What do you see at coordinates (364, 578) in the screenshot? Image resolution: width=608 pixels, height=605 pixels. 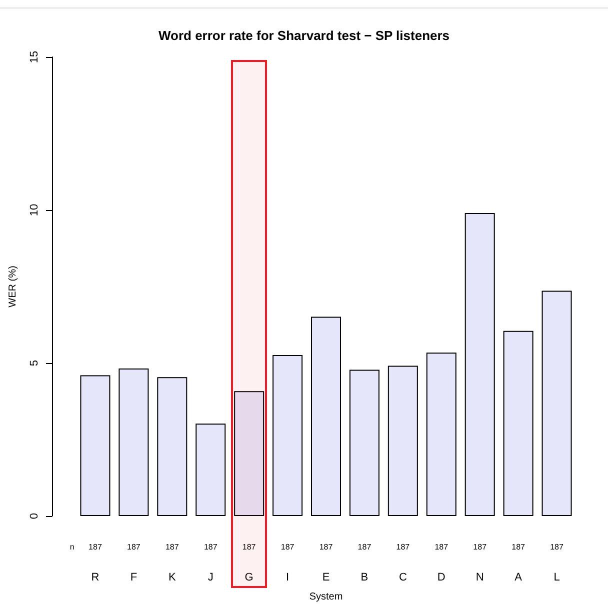 I see `x-tick-label: B` at bounding box center [364, 578].